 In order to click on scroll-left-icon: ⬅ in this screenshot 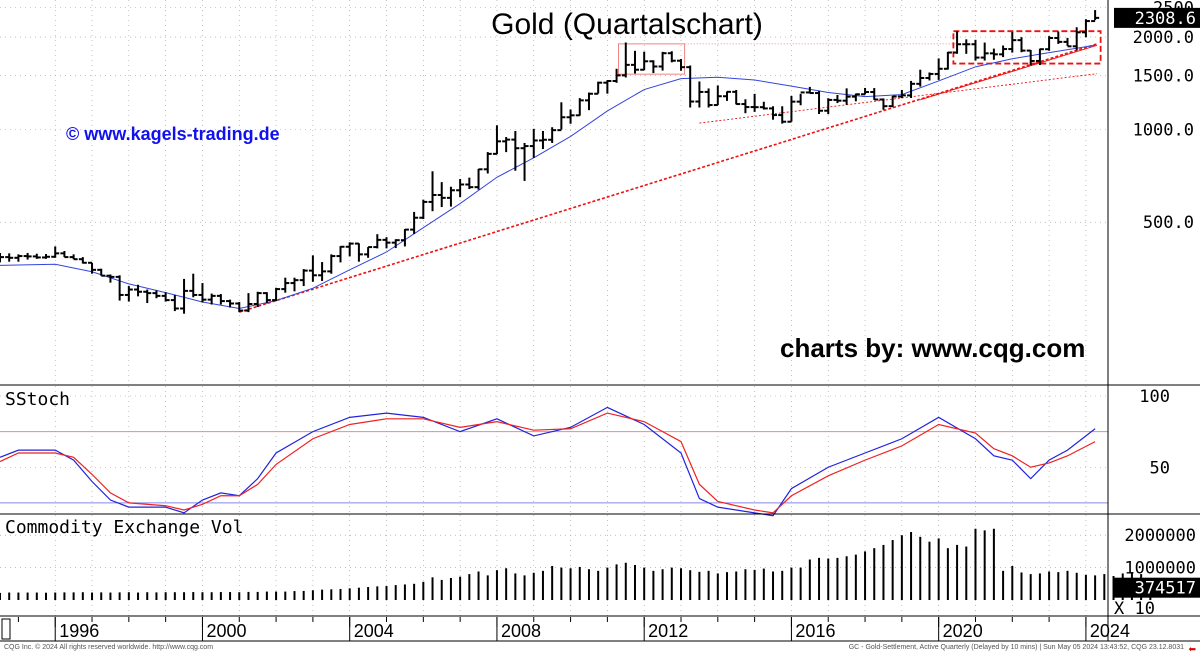, I will do `click(1192, 649)`.